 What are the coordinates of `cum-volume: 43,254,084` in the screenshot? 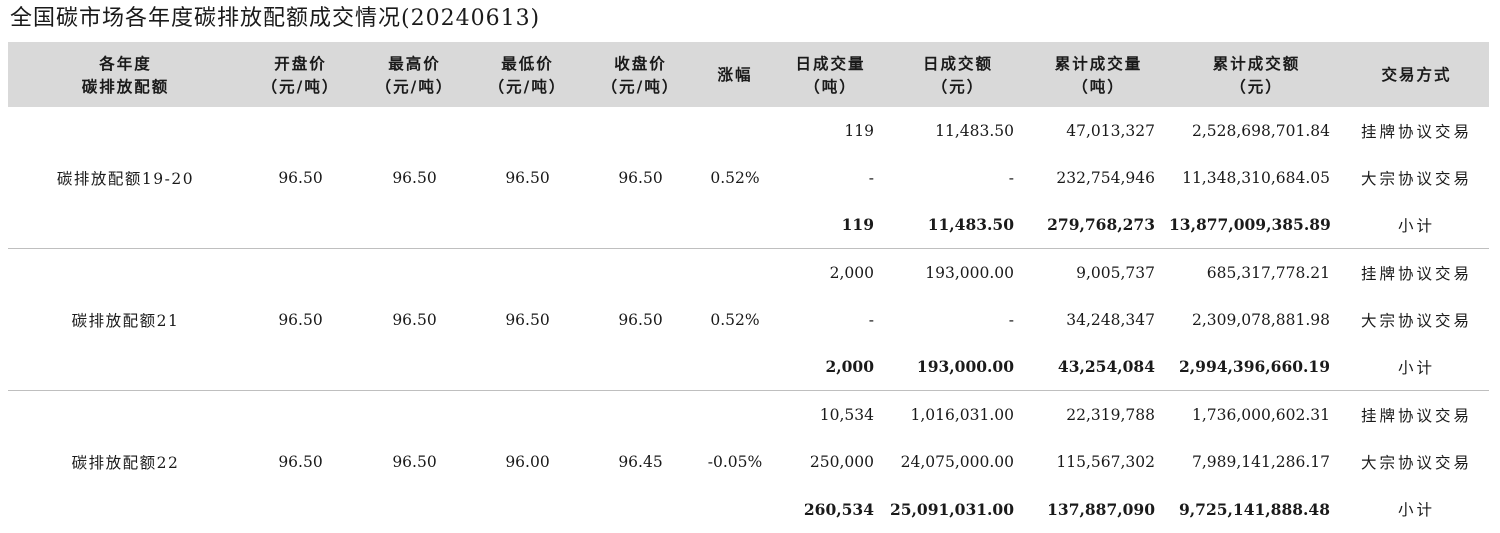 It's located at (1098, 367).